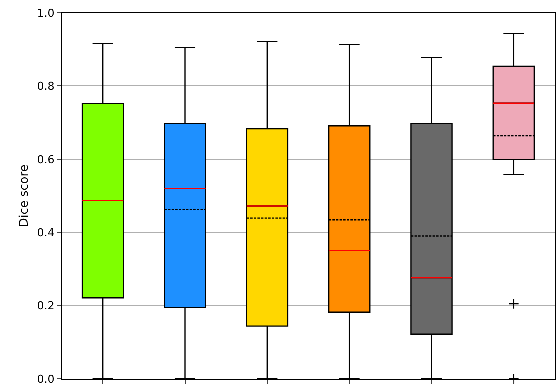  Describe the element at coordinates (46, 379) in the screenshot. I see `y-tick-label: 0.0` at that location.